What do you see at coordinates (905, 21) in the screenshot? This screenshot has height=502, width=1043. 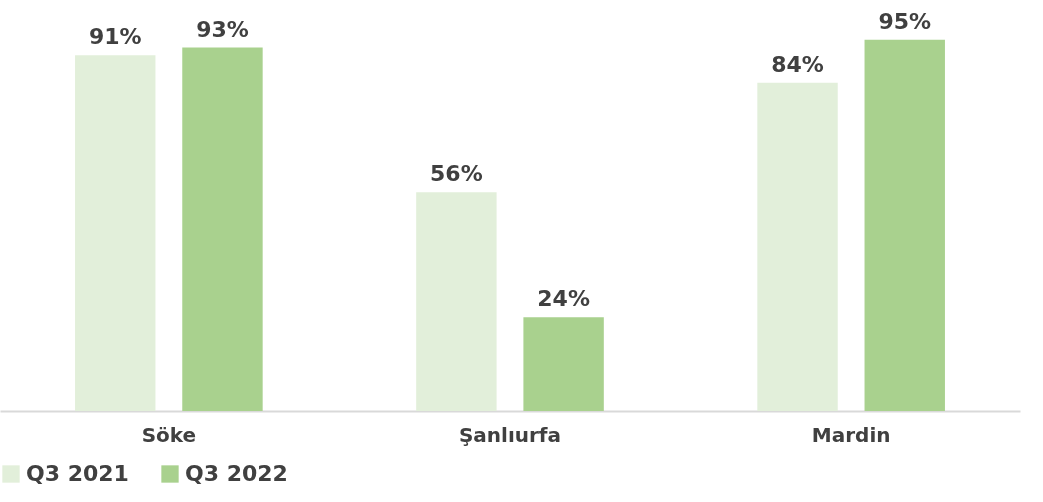 I see `data-label: 95%` at bounding box center [905, 21].